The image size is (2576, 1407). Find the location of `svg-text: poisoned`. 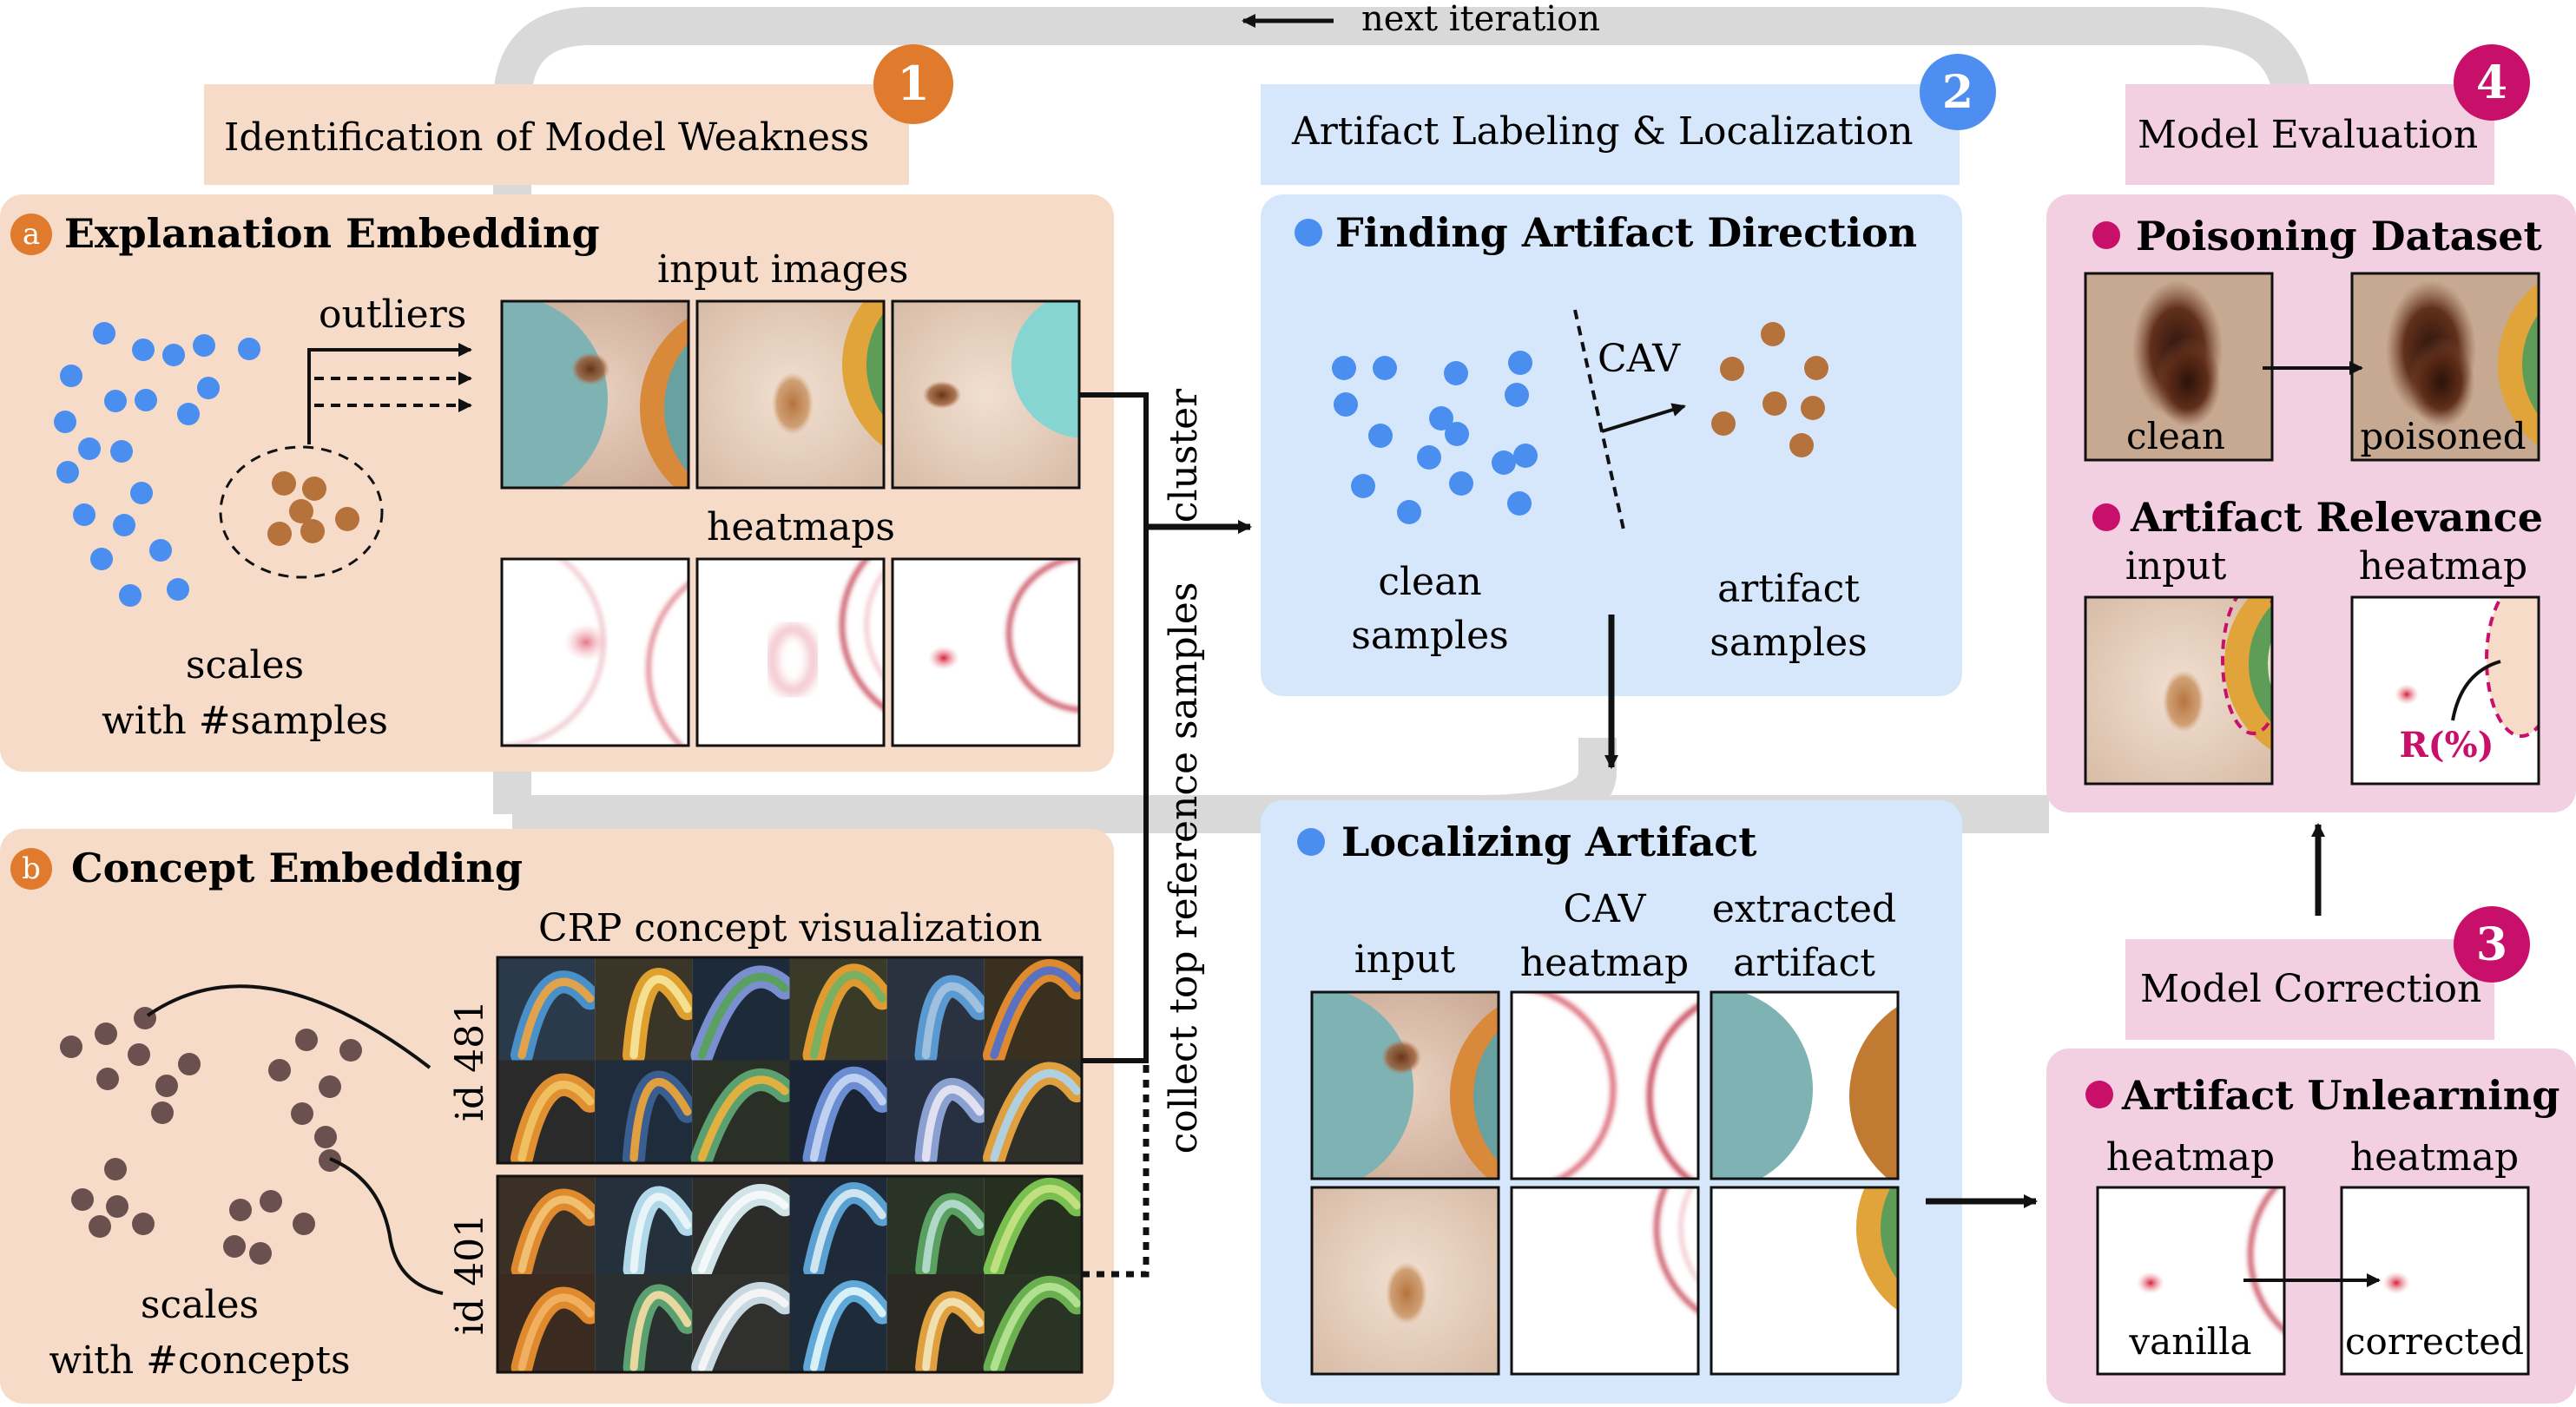

svg-text: poisoned is located at coordinates (2443, 436).